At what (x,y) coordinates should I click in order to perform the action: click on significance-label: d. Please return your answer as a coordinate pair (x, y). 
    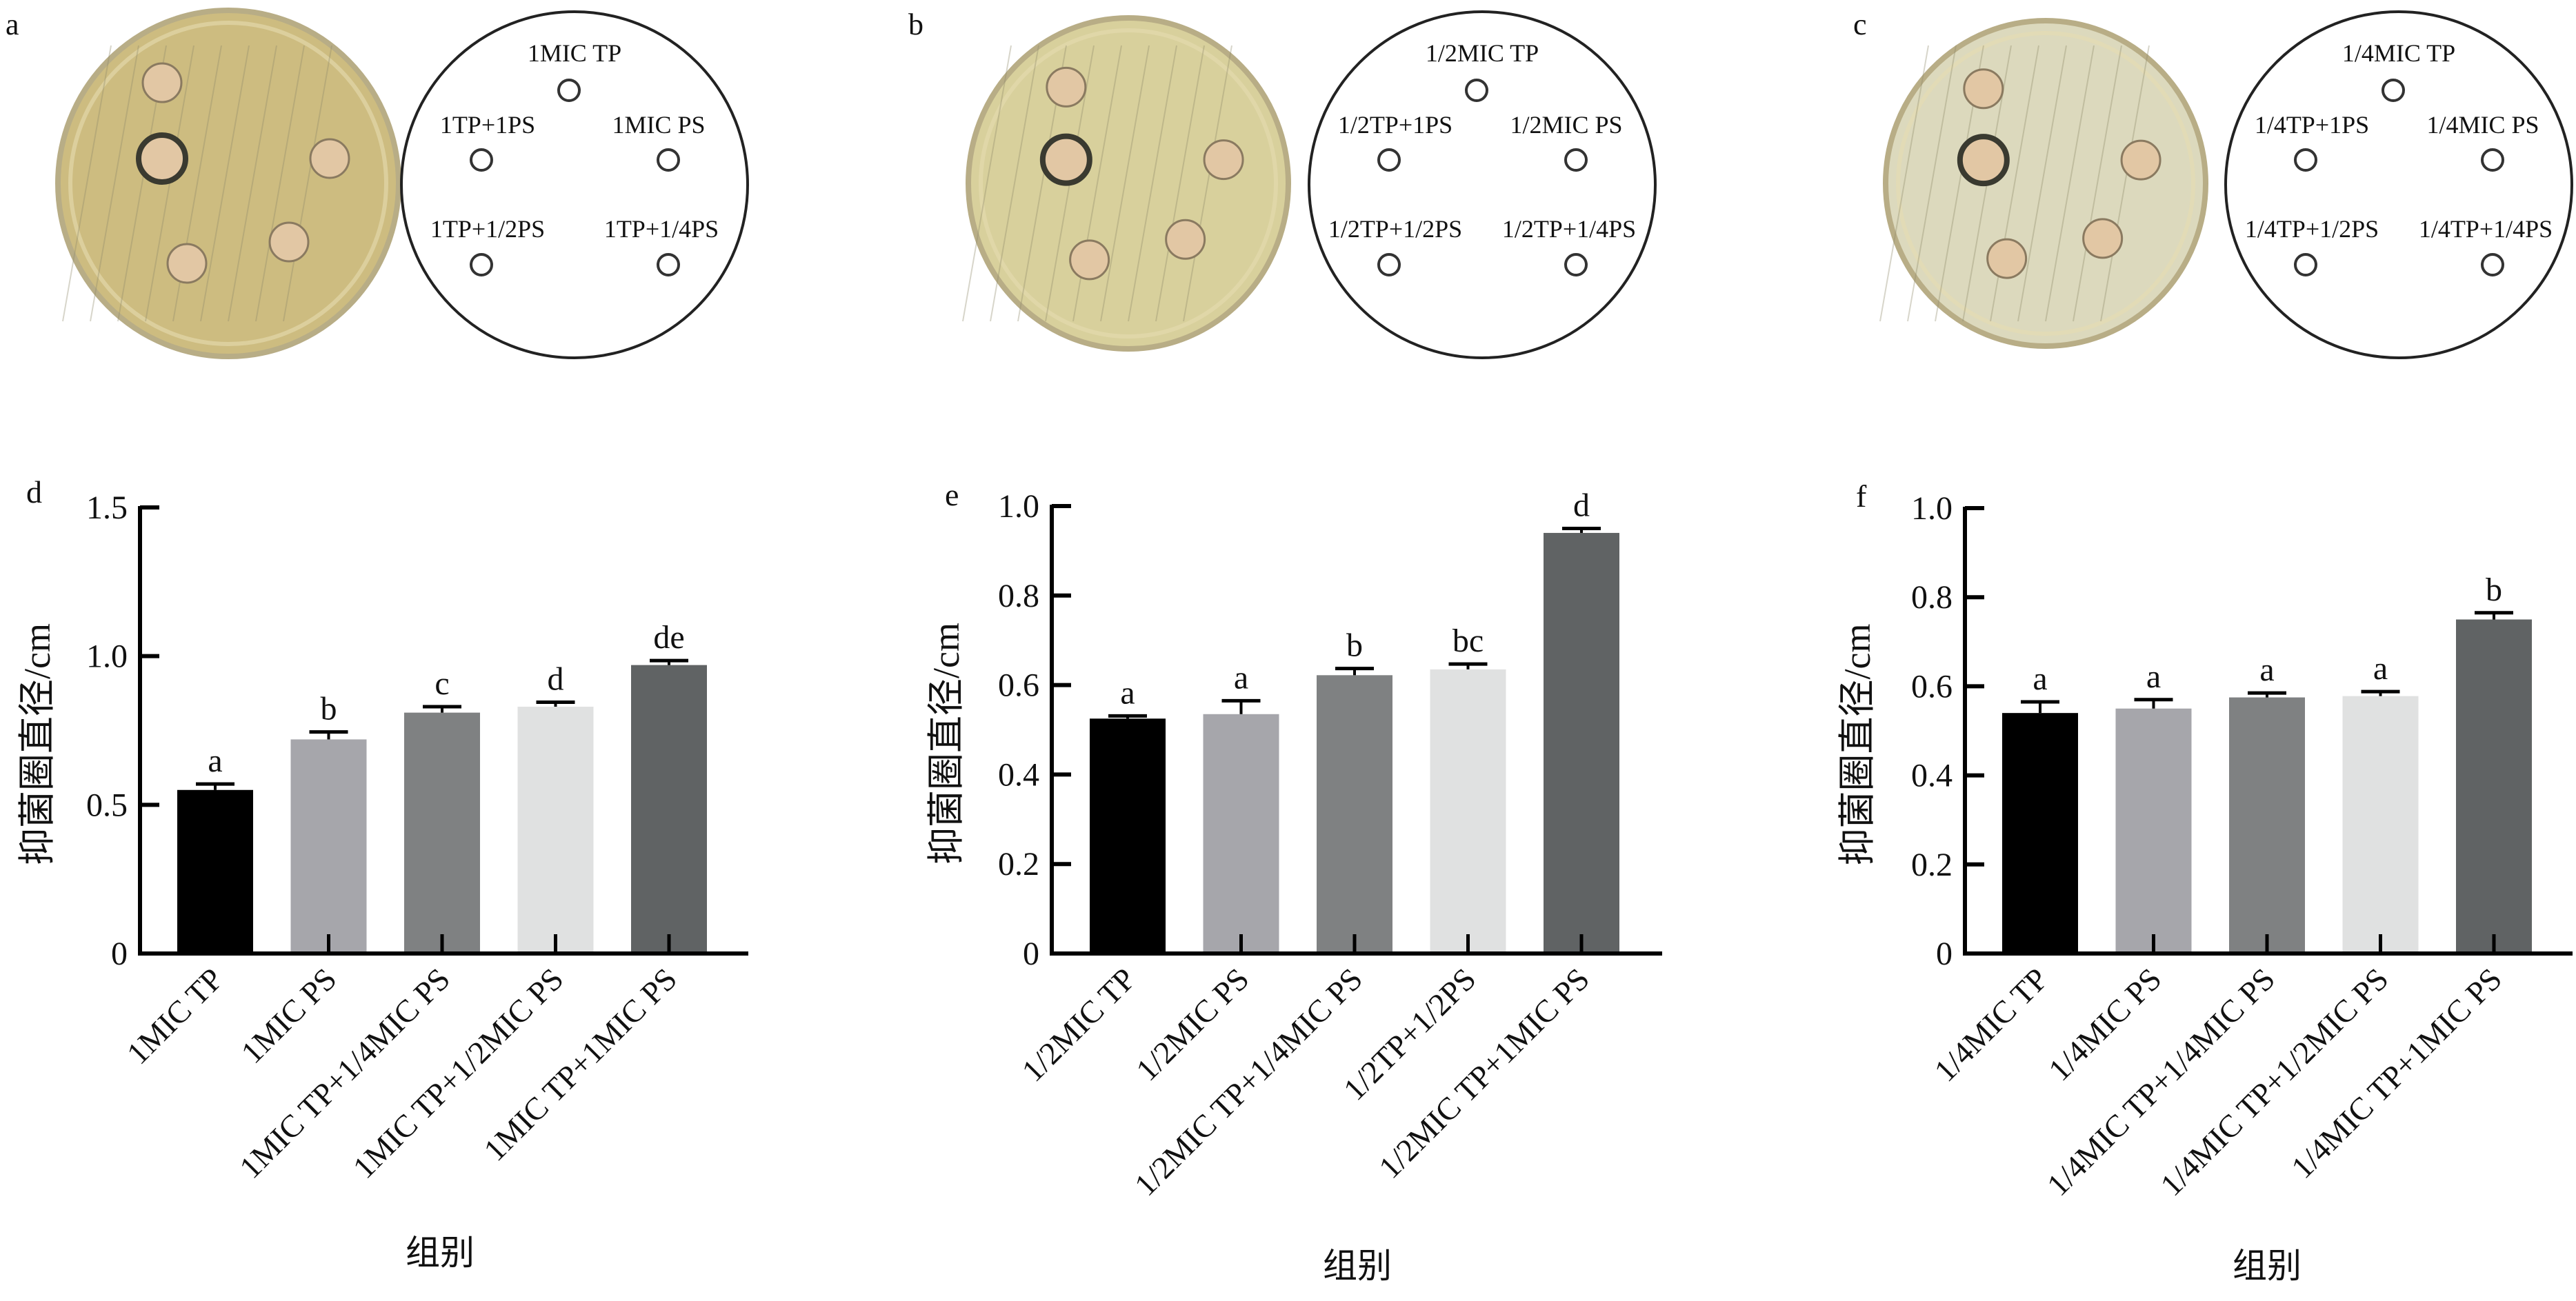
    Looking at the image, I should click on (556, 679).